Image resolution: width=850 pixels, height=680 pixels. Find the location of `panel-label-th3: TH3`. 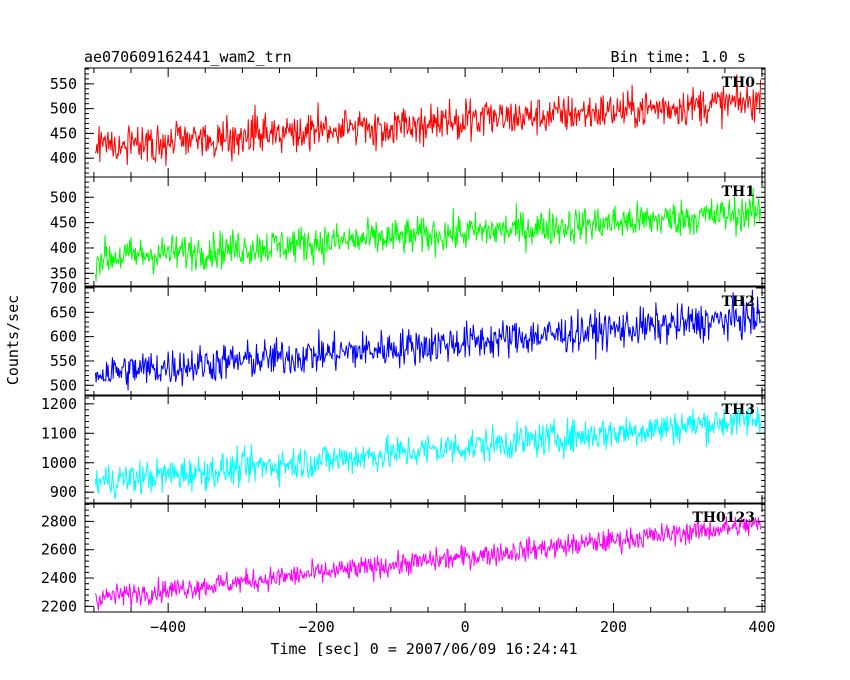

panel-label-th3: TH3 is located at coordinates (738, 410).